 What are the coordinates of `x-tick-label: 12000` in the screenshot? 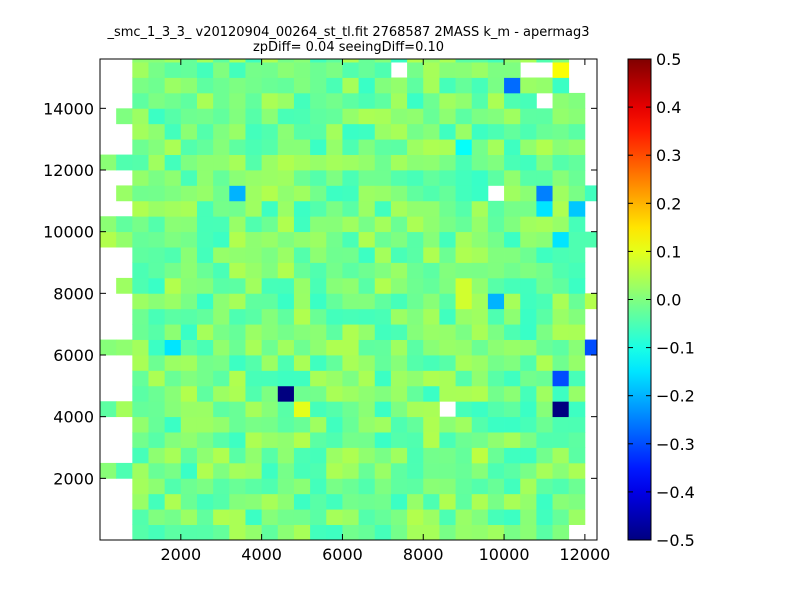 It's located at (584, 554).